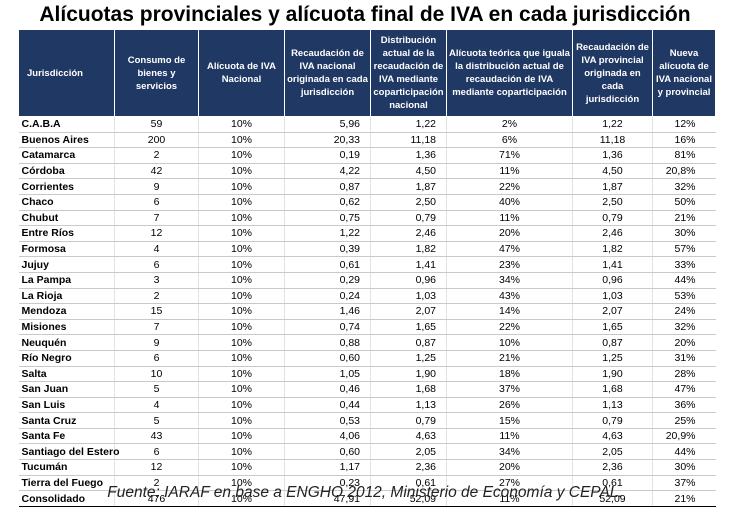 Image resolution: width=730 pixels, height=507 pixels. I want to click on cell-jurisdiccion: Misiones, so click(66, 327).